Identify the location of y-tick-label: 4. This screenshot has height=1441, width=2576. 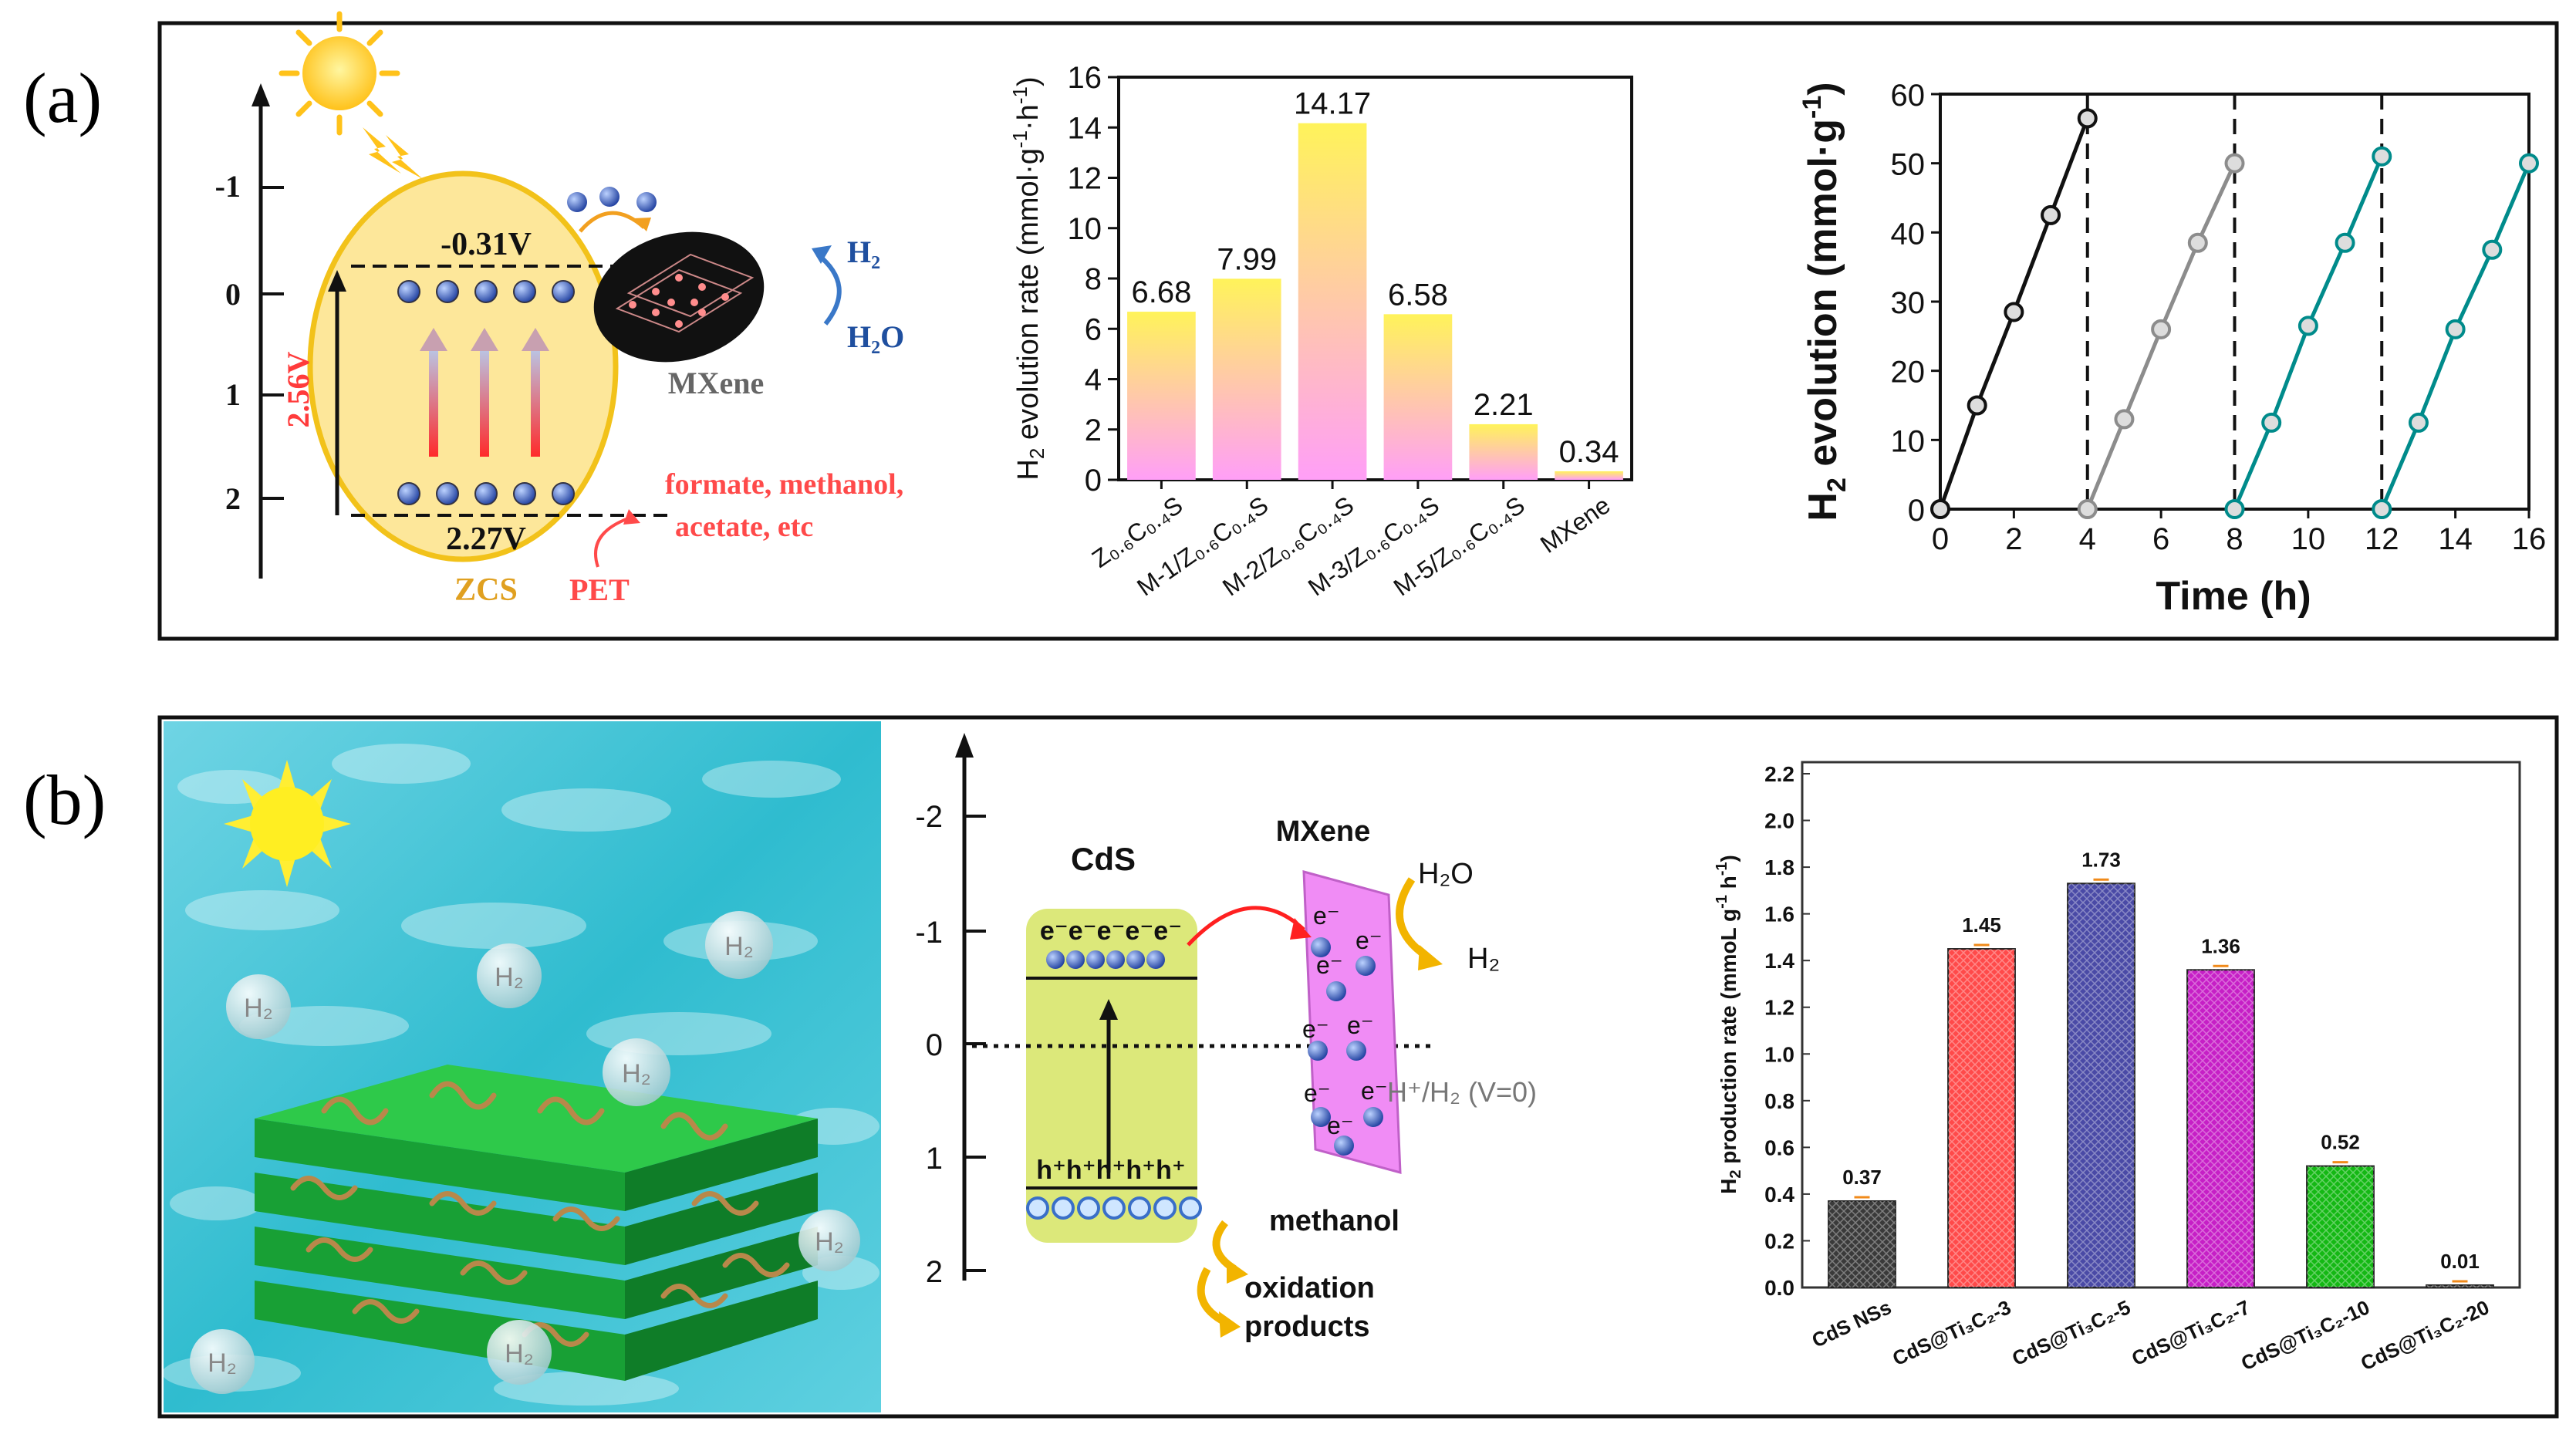
(1093, 380).